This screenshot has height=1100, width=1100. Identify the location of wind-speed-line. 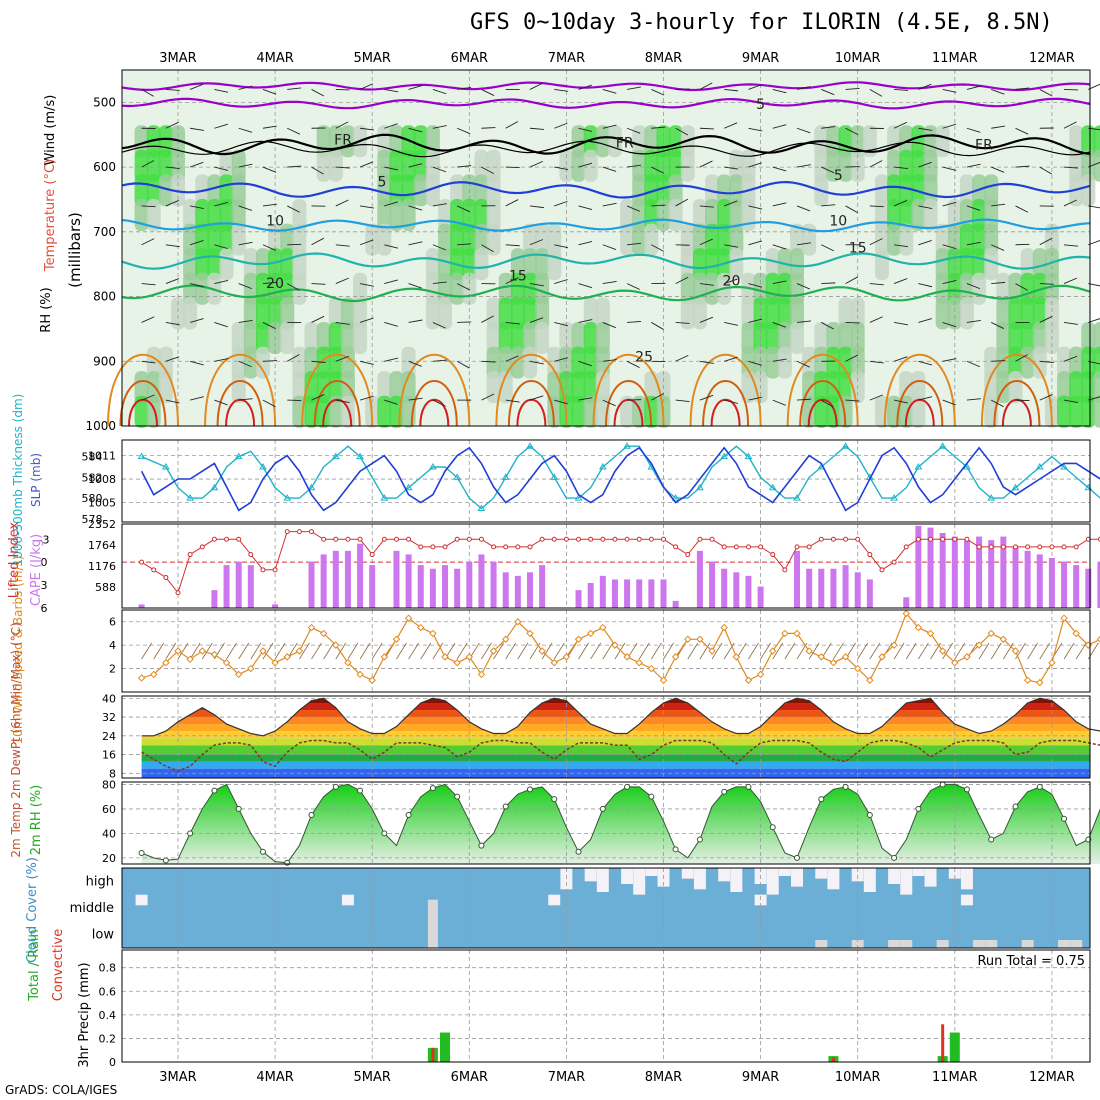
(620, 648).